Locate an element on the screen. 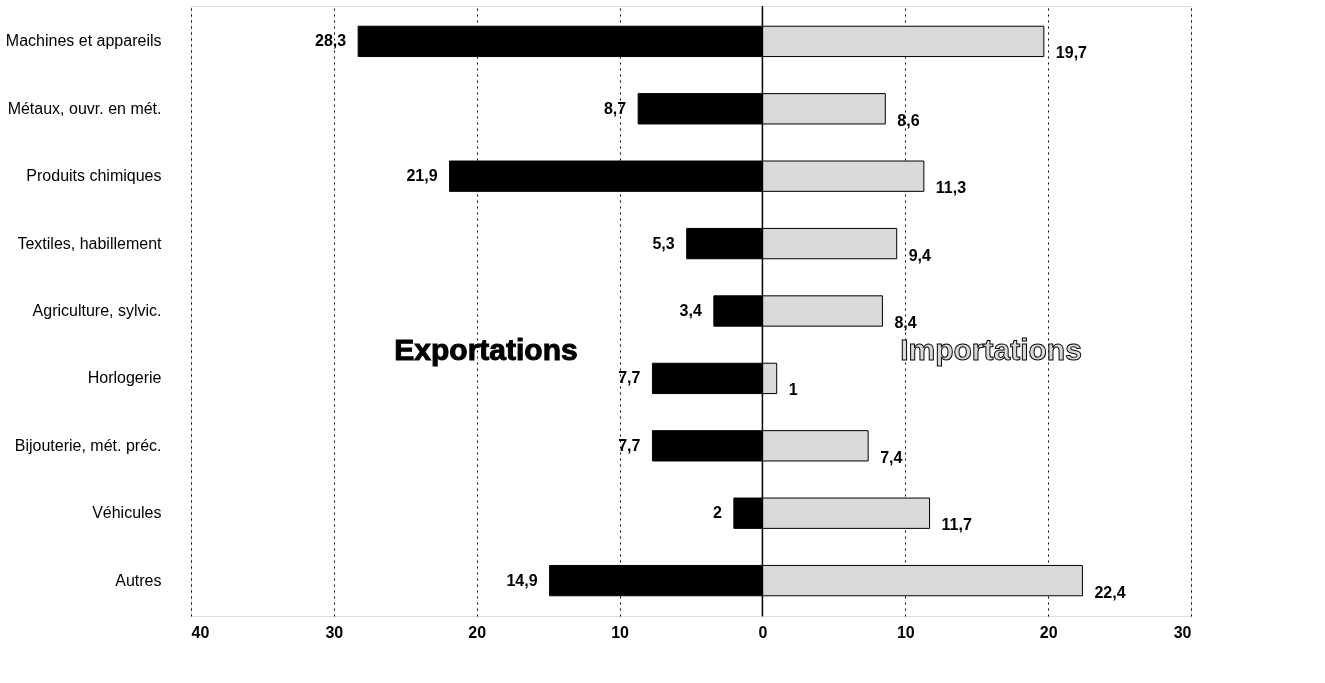 The image size is (1325, 683). text: Exportations is located at coordinates (486, 349).